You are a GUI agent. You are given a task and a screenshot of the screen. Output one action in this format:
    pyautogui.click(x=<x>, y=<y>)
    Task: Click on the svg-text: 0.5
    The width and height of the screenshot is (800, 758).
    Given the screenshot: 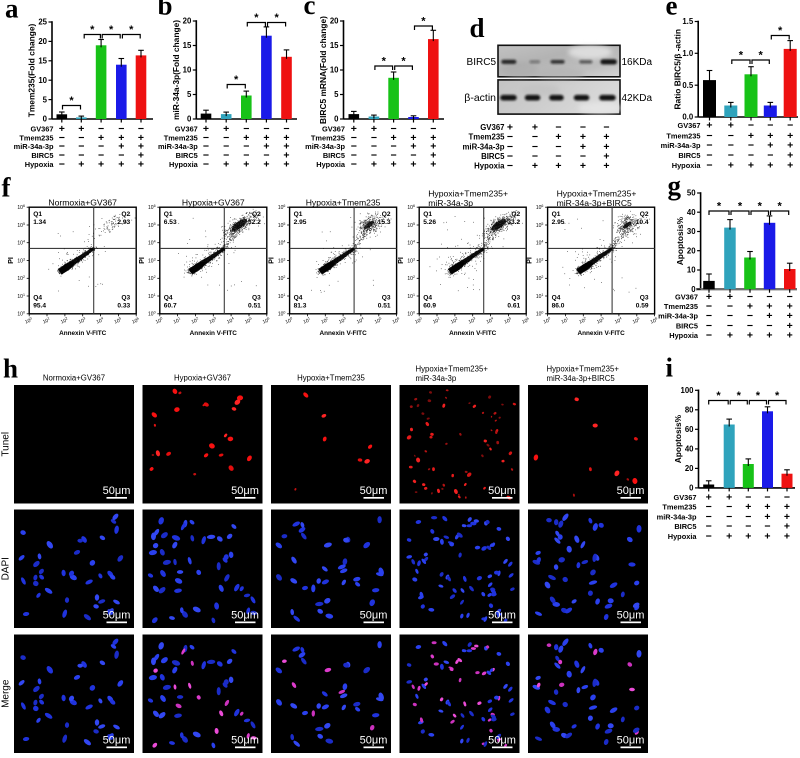 What is the action you would take?
    pyautogui.click(x=688, y=85)
    